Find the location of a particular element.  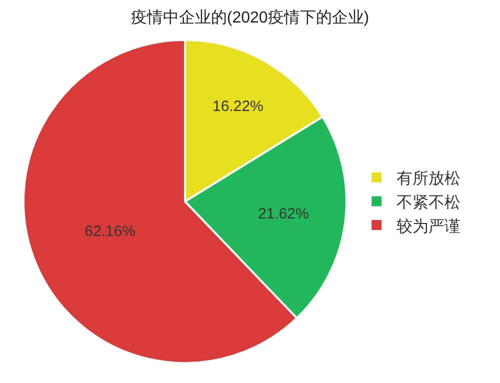

data-label: 21.62% is located at coordinates (283, 214).